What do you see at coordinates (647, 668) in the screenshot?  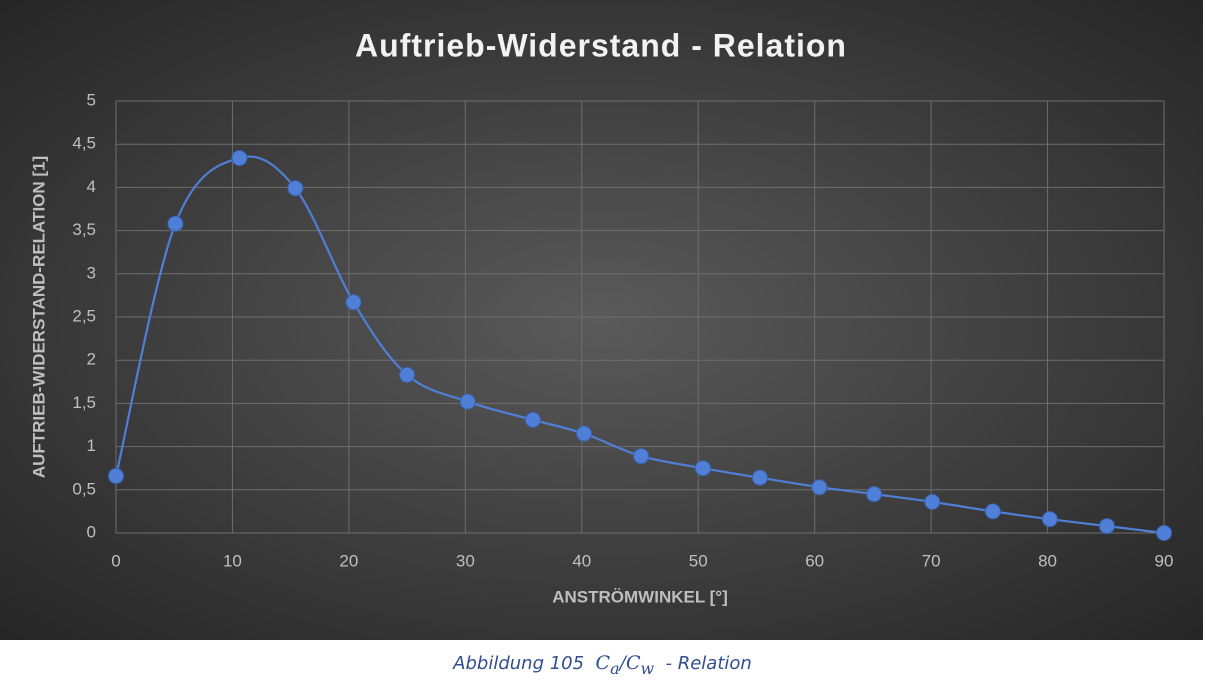 I see `formula-sub: w` at bounding box center [647, 668].